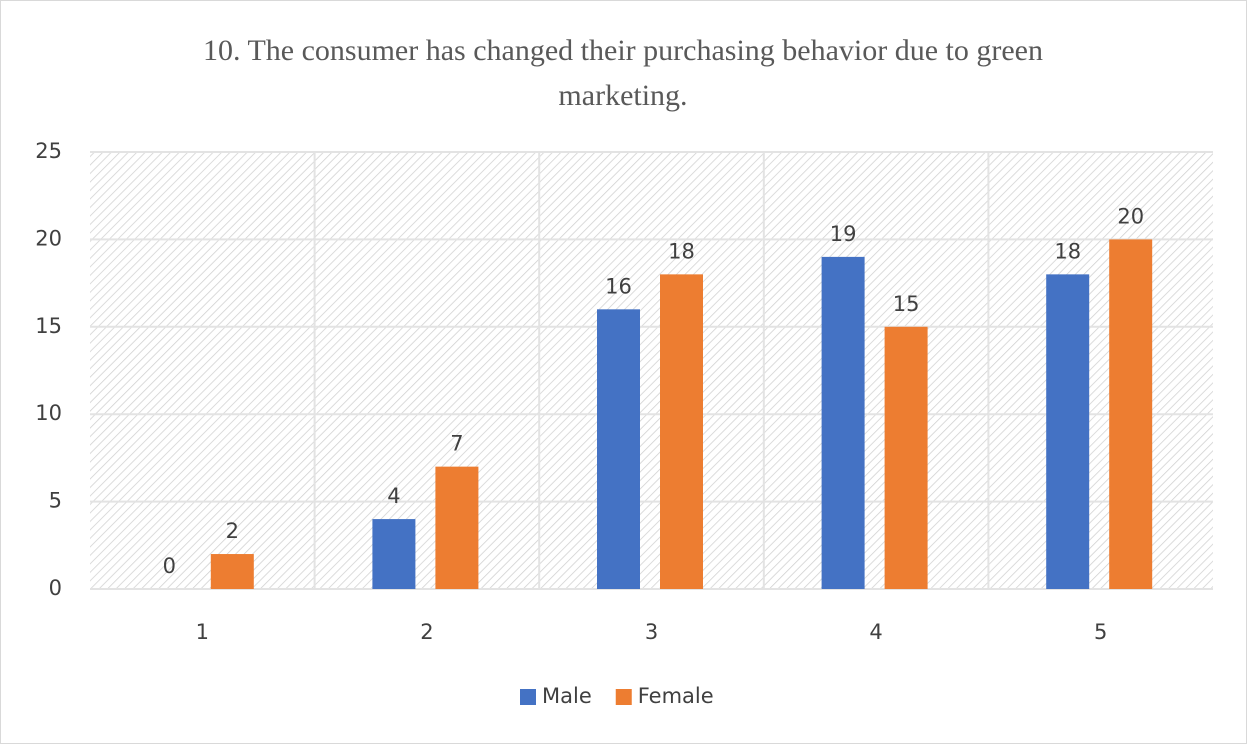 The height and width of the screenshot is (744, 1247). What do you see at coordinates (48, 413) in the screenshot?
I see `y-tick-label: 10` at bounding box center [48, 413].